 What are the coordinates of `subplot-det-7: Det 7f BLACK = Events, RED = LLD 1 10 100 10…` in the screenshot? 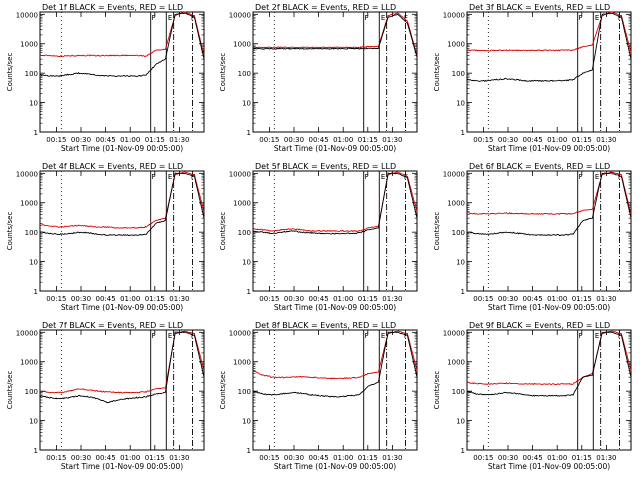 It's located at (105, 396).